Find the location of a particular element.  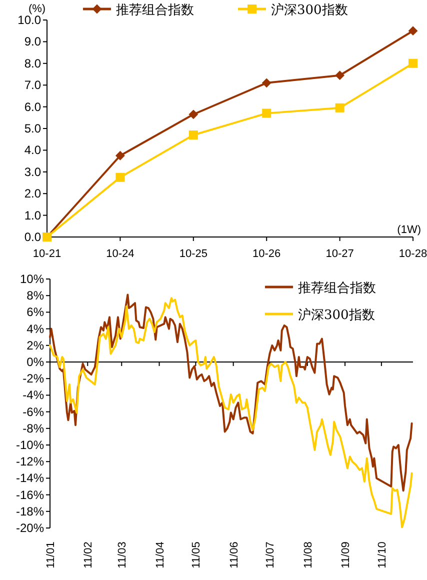

x-tick-label: 10-28 is located at coordinates (412, 254).